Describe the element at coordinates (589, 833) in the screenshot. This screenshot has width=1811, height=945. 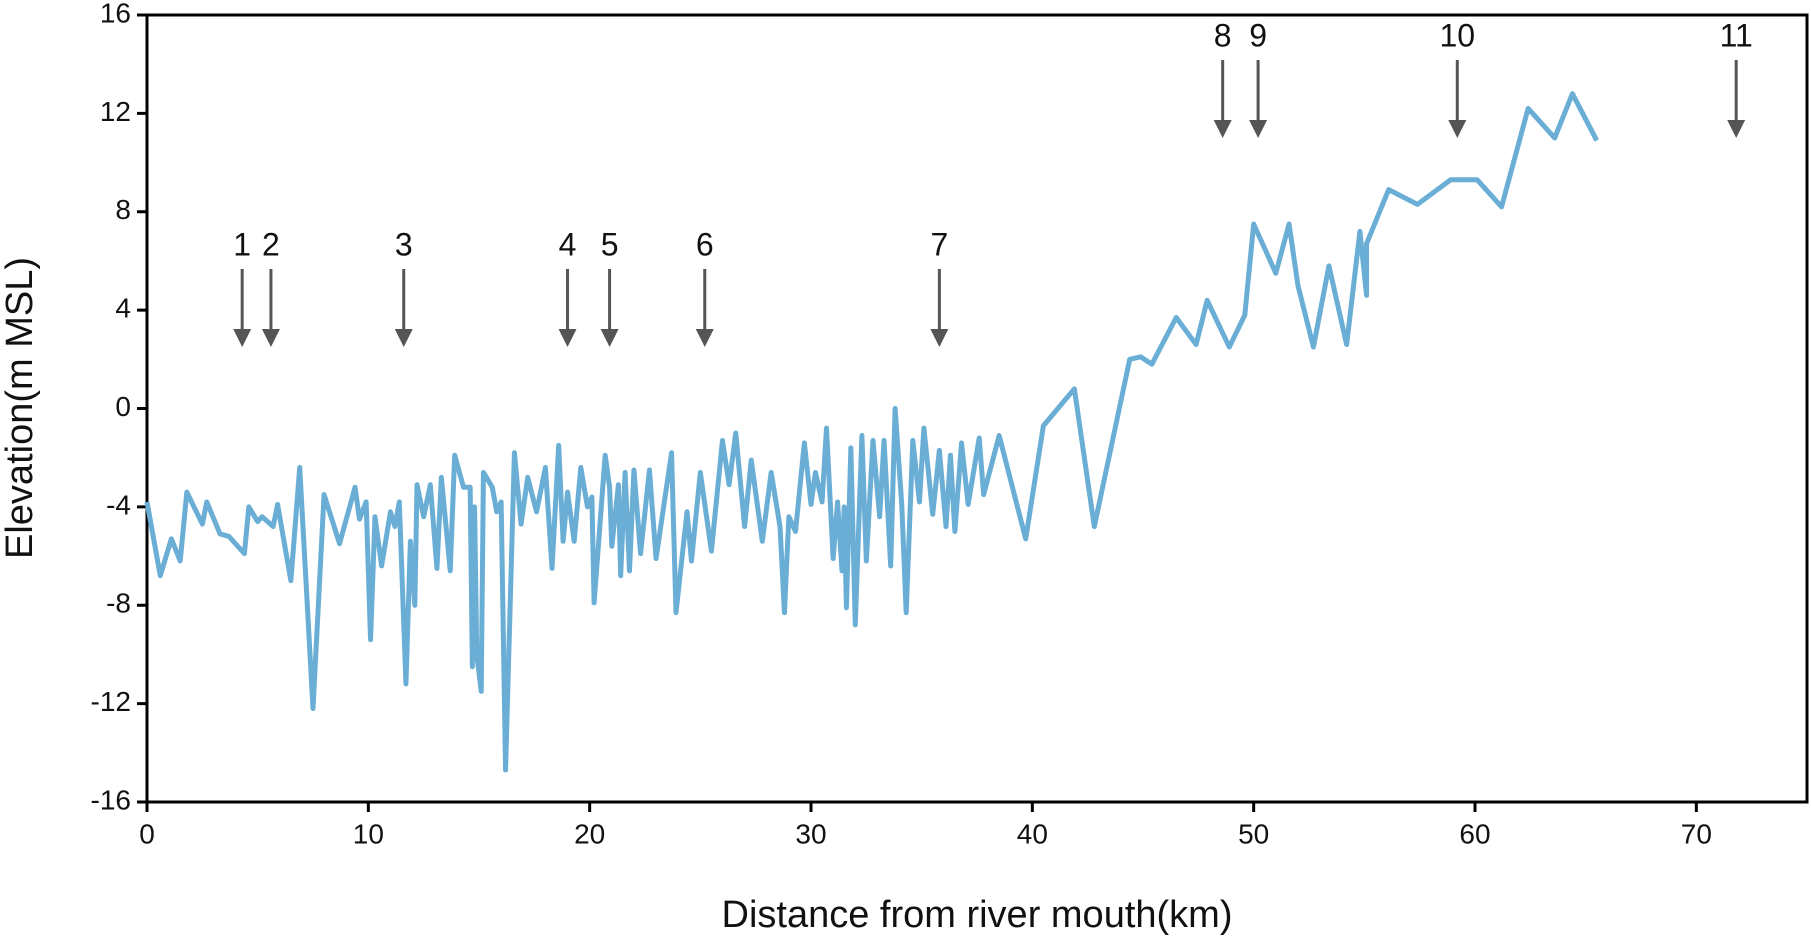
I see `x-tick-label: 20` at that location.